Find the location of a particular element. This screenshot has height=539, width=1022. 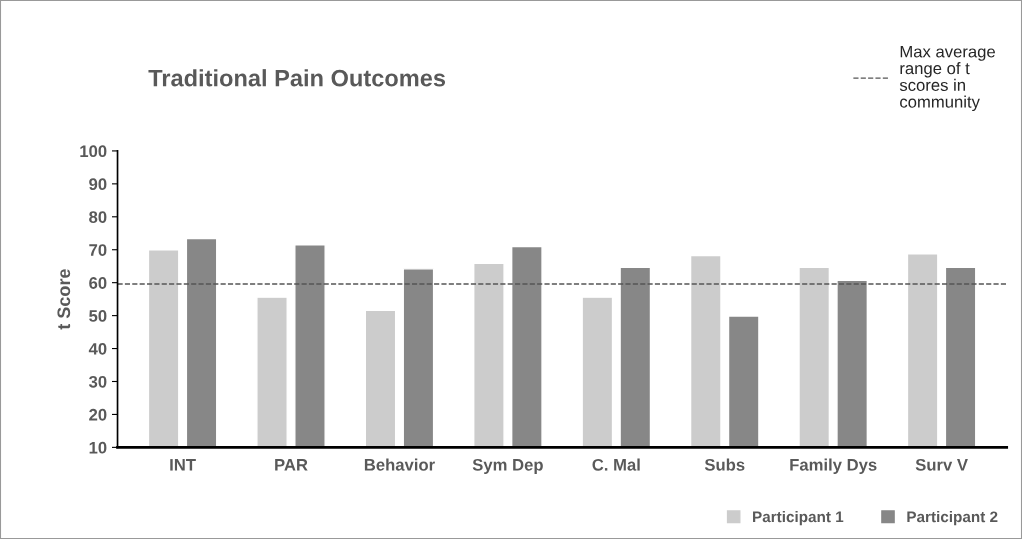

y-tick-label: 80 is located at coordinates (98, 217).